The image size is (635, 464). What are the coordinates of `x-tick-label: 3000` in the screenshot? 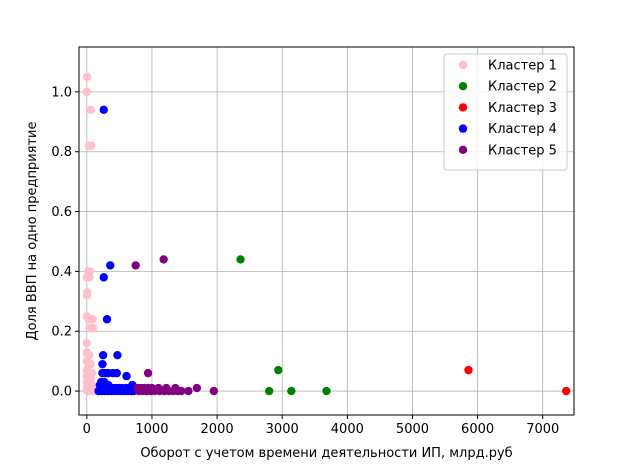 It's located at (282, 429).